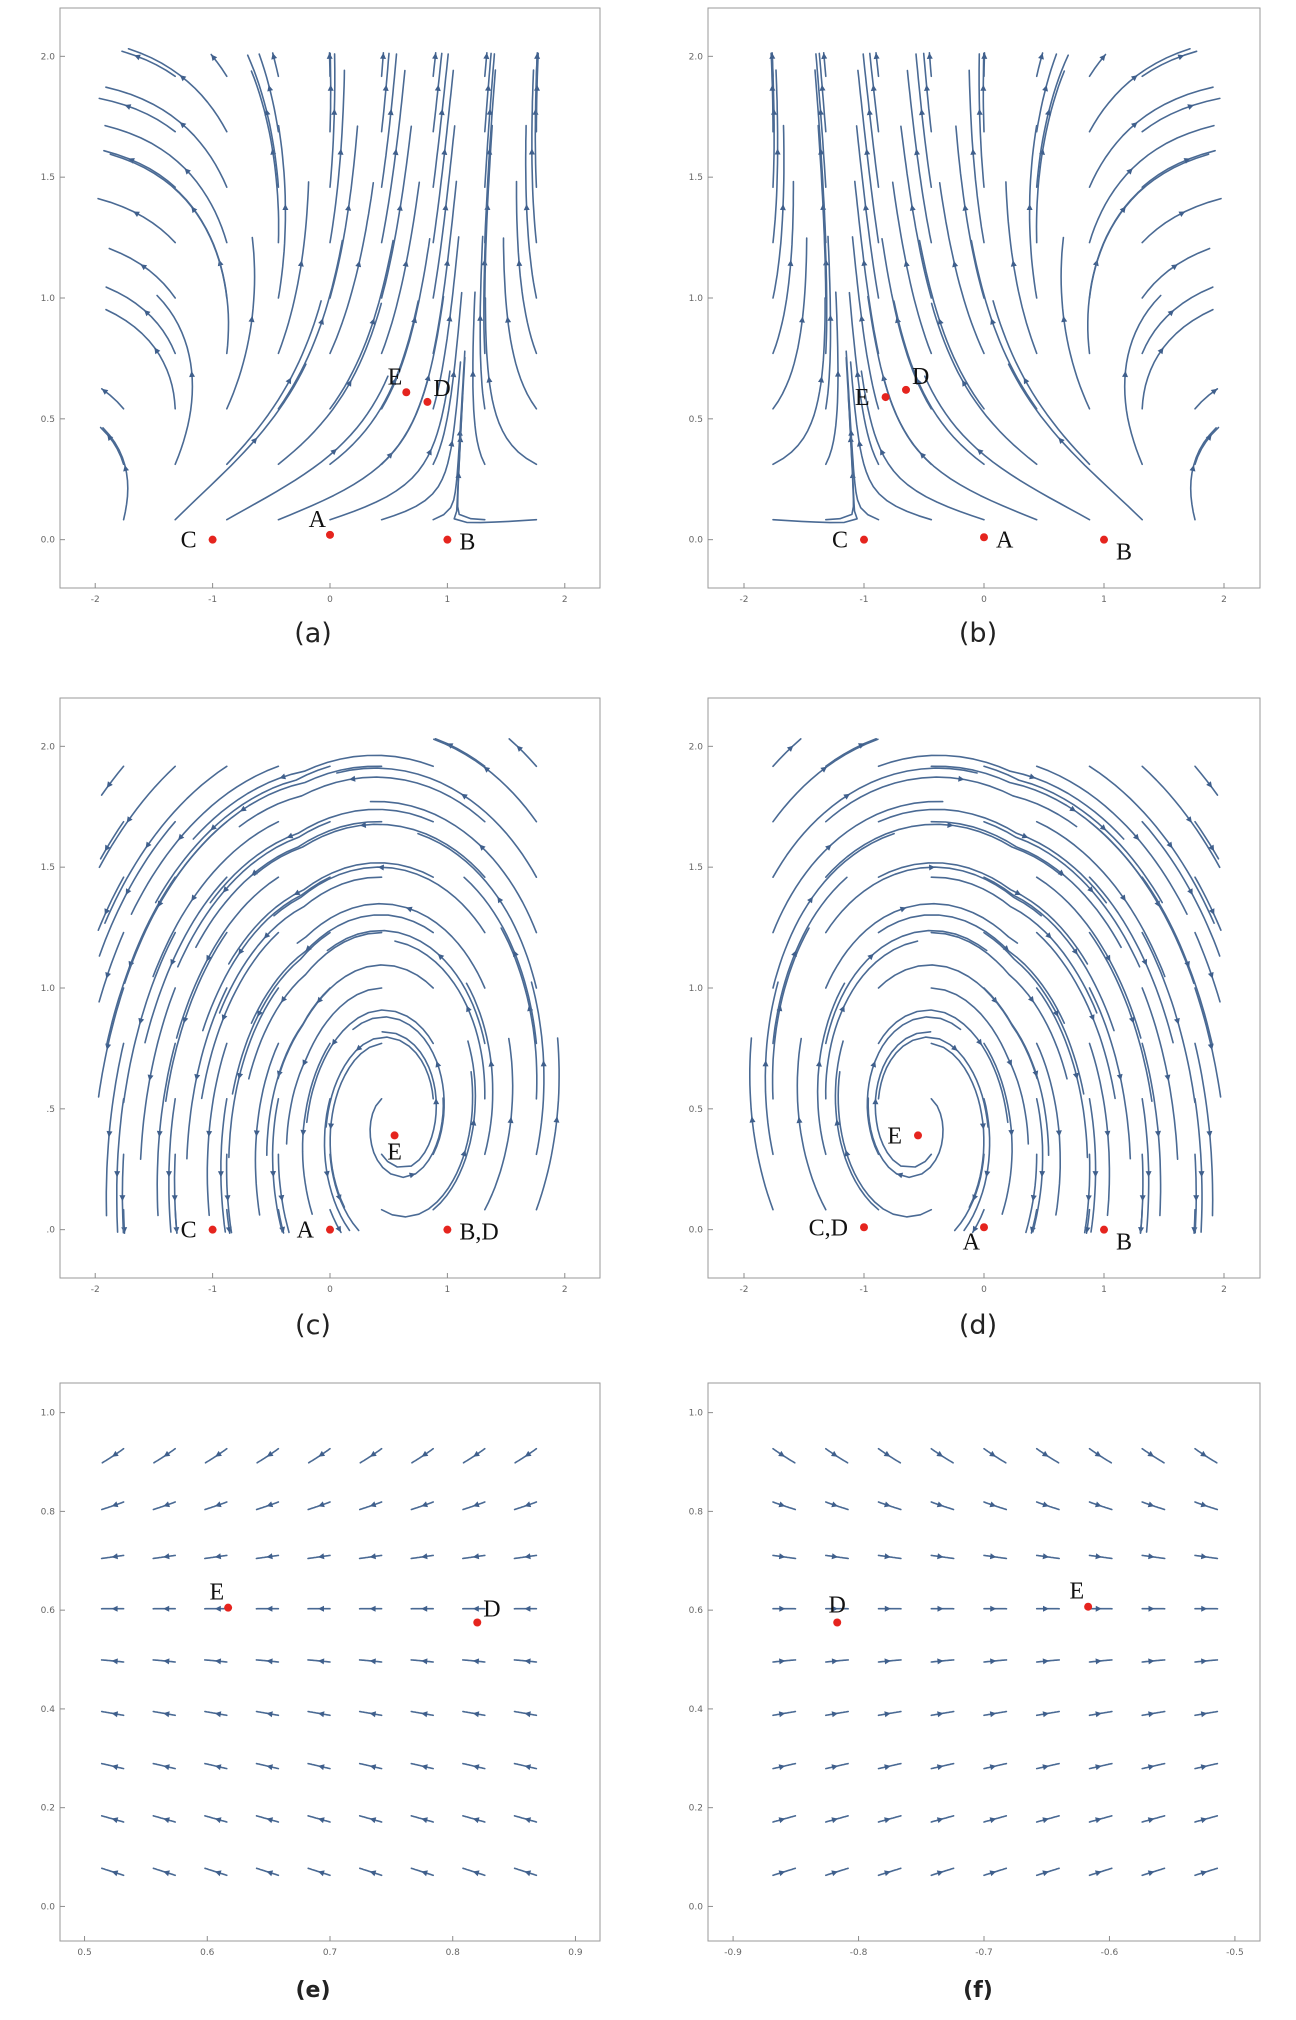 This screenshot has width=1296, height=2020. Describe the element at coordinates (906, 389) in the screenshot. I see `equilibrium-point-d` at that location.